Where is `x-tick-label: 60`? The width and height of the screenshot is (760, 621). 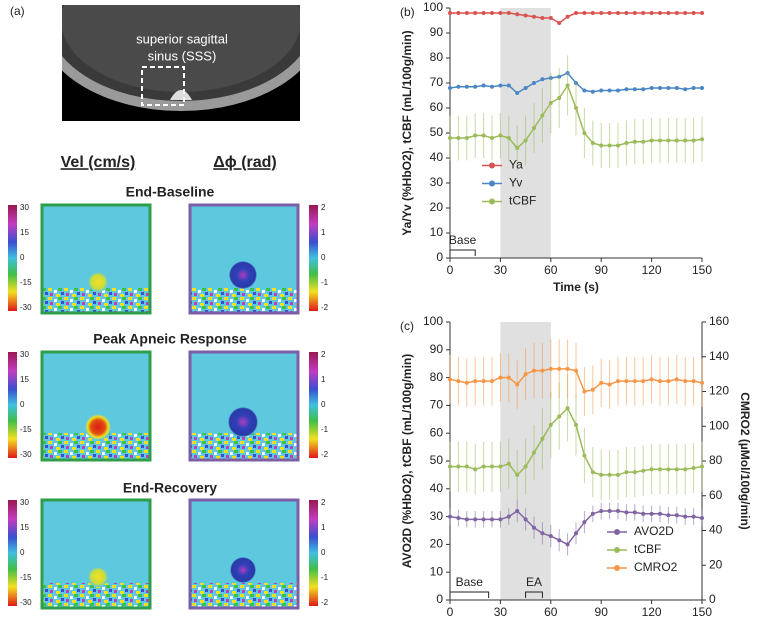
x-tick-label: 60 is located at coordinates (551, 270).